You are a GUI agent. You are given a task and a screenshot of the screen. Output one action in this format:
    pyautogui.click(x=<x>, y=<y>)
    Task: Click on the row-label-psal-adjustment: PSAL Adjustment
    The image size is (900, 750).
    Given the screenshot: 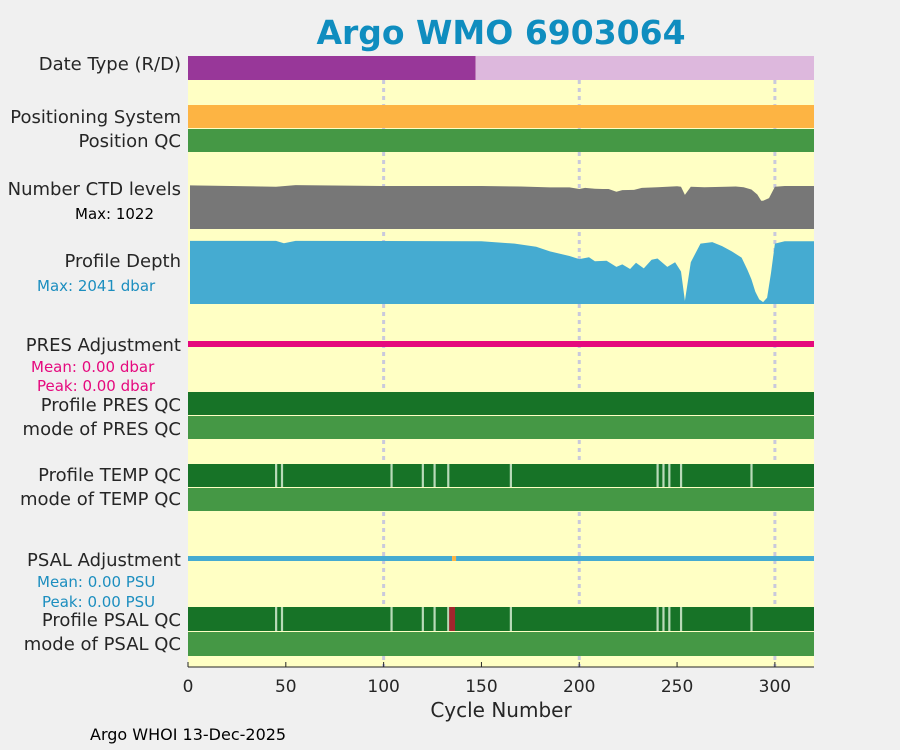 What is the action you would take?
    pyautogui.click(x=104, y=560)
    